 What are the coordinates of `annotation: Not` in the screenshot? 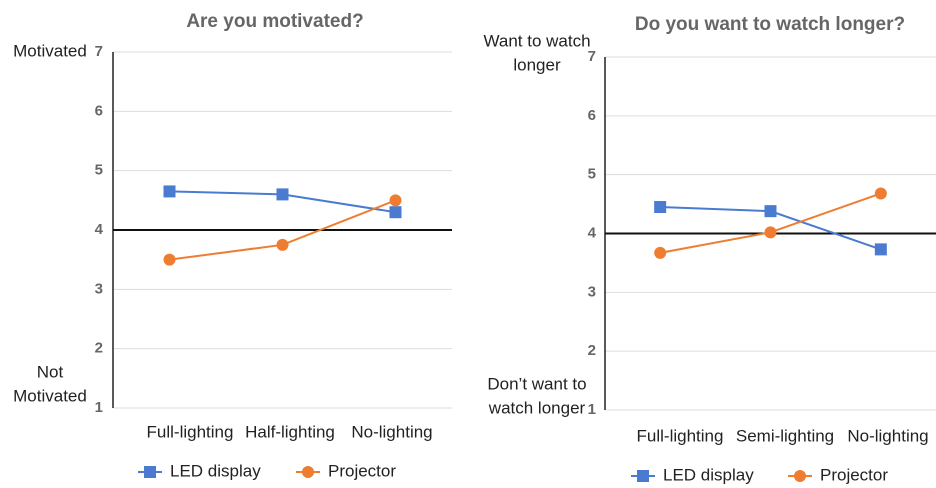 It's located at (50, 371).